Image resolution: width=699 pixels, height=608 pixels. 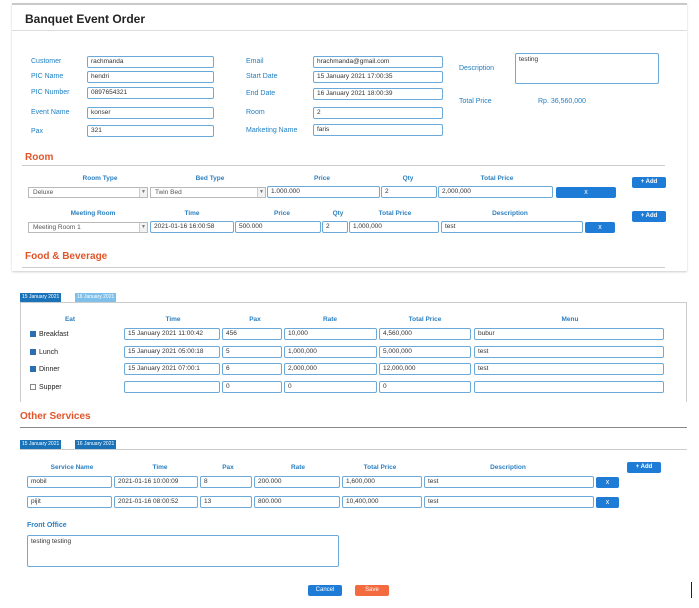 What do you see at coordinates (88, 227) in the screenshot?
I see `meeting-room-select: Meeting Room 1 ▼` at bounding box center [88, 227].